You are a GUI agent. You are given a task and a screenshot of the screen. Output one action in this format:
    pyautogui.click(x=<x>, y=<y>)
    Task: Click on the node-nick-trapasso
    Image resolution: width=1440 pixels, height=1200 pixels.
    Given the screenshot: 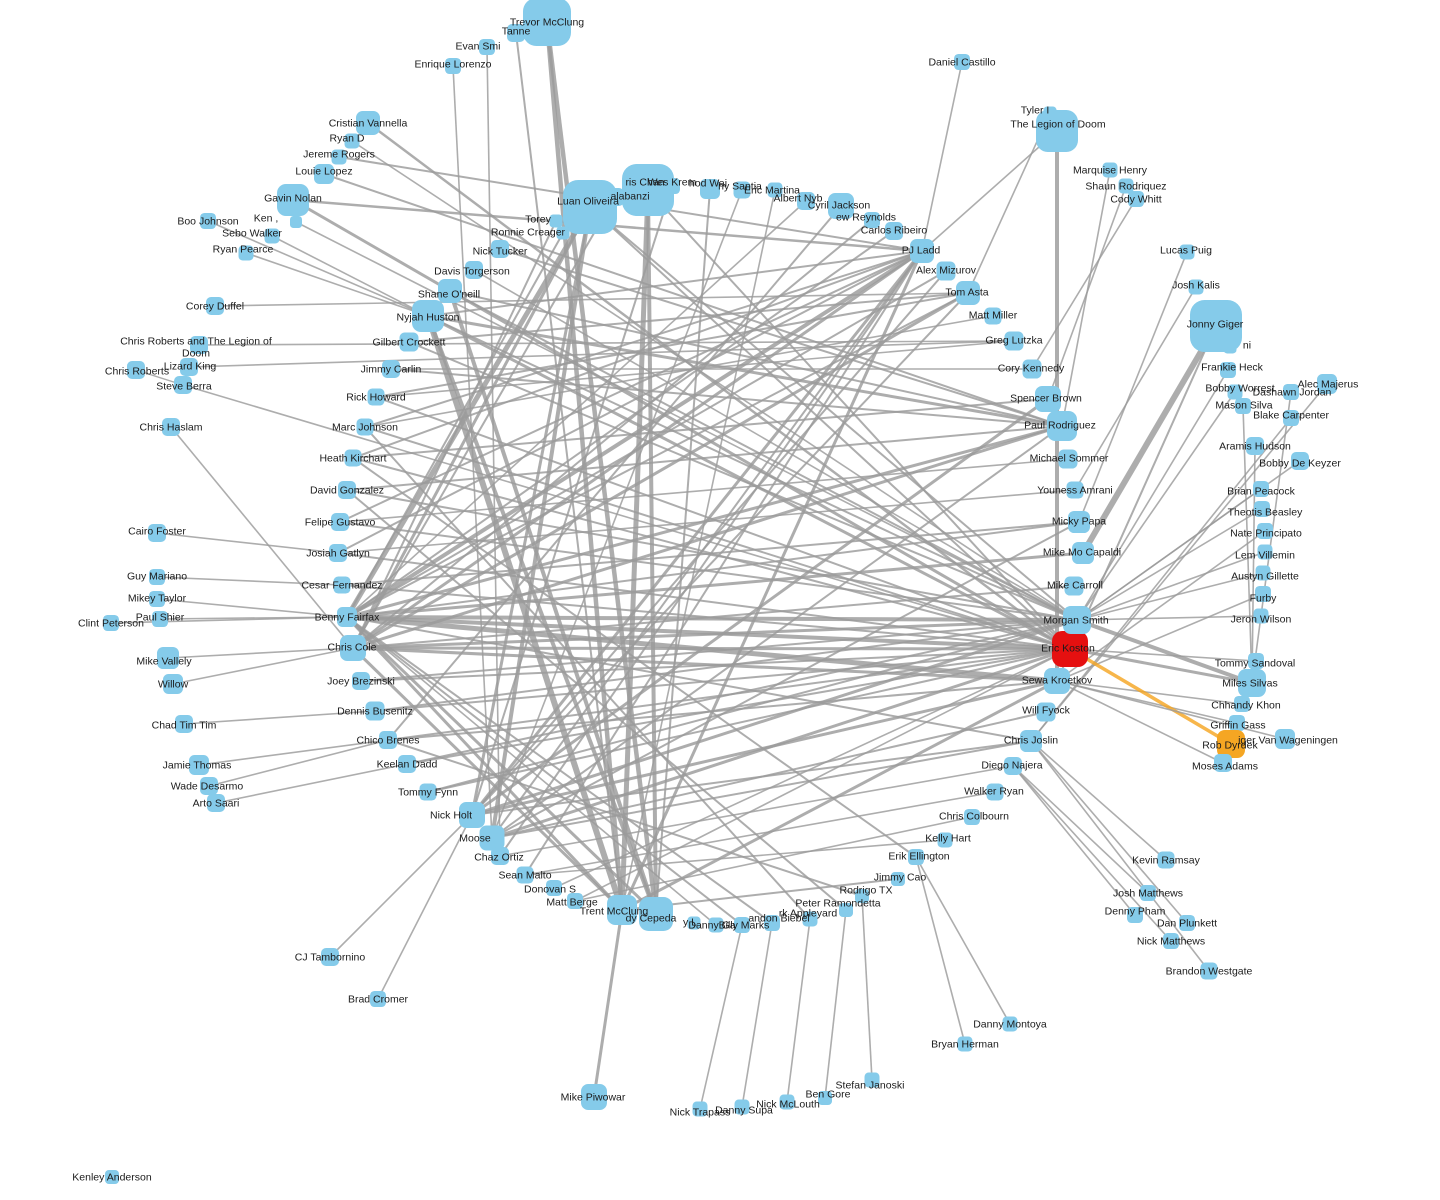 What is the action you would take?
    pyautogui.click(x=700, y=1109)
    